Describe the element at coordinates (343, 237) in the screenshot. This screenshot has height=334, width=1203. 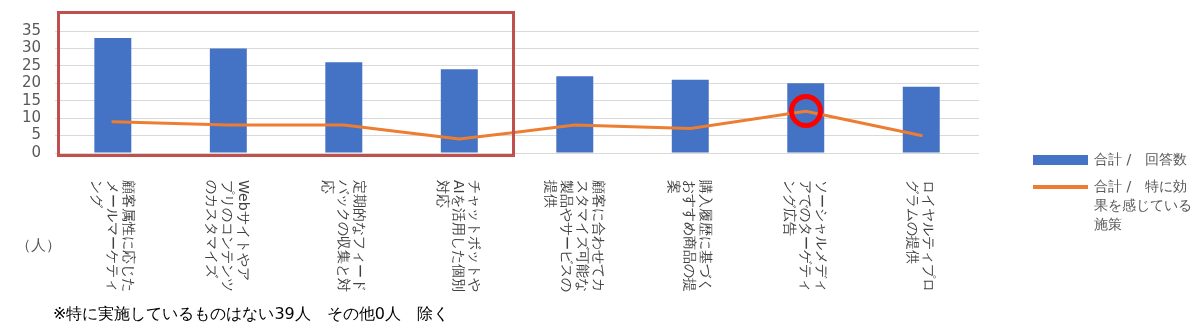
I see `x-tick-label: 定期的なフィードバックの収集と対応` at that location.